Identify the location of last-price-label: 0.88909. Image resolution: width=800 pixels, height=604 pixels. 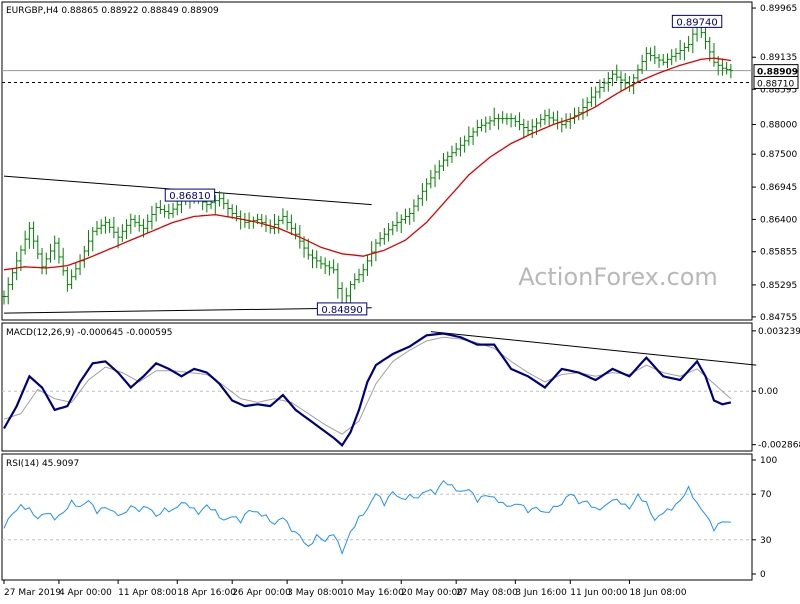
(777, 73).